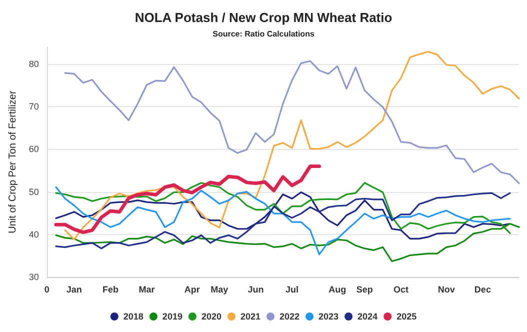  I want to click on legend-label: 2024, so click(368, 317).